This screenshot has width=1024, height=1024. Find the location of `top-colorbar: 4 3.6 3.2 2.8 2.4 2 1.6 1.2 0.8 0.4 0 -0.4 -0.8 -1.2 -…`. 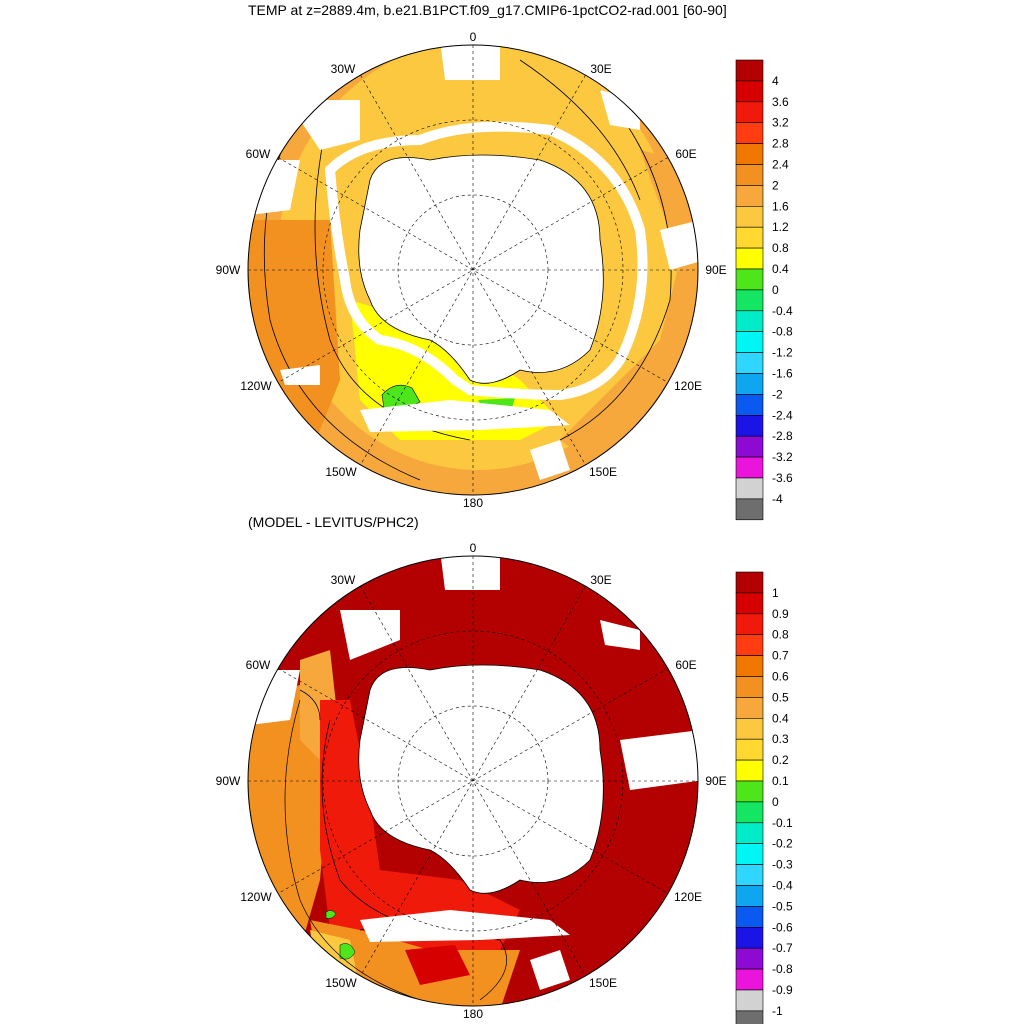

top-colorbar: 4 3.6 3.2 2.8 2.4 2 1.6 1.2 0.8 0.4 0 -0.4 -0.8 -1.2 -… is located at coordinates (764, 290).